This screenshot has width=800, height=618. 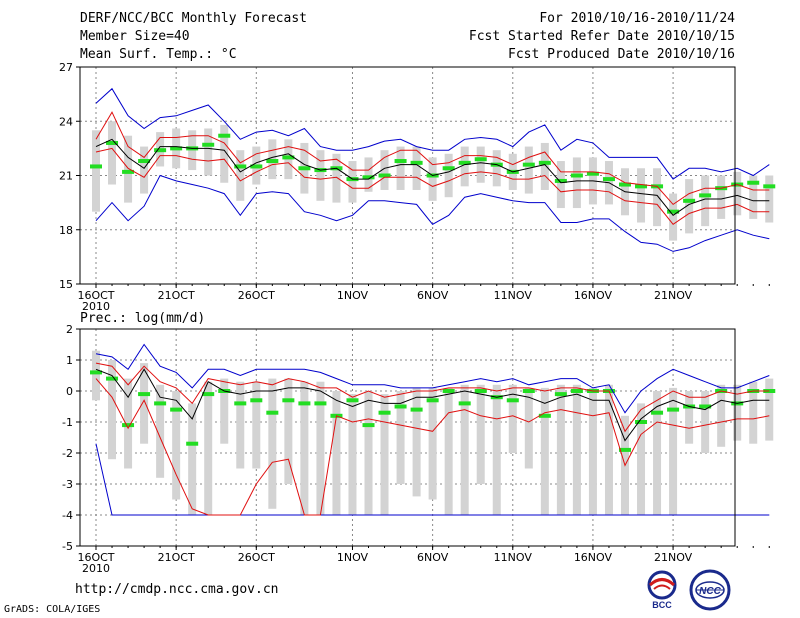 I want to click on min-line, so click(x=432, y=213).